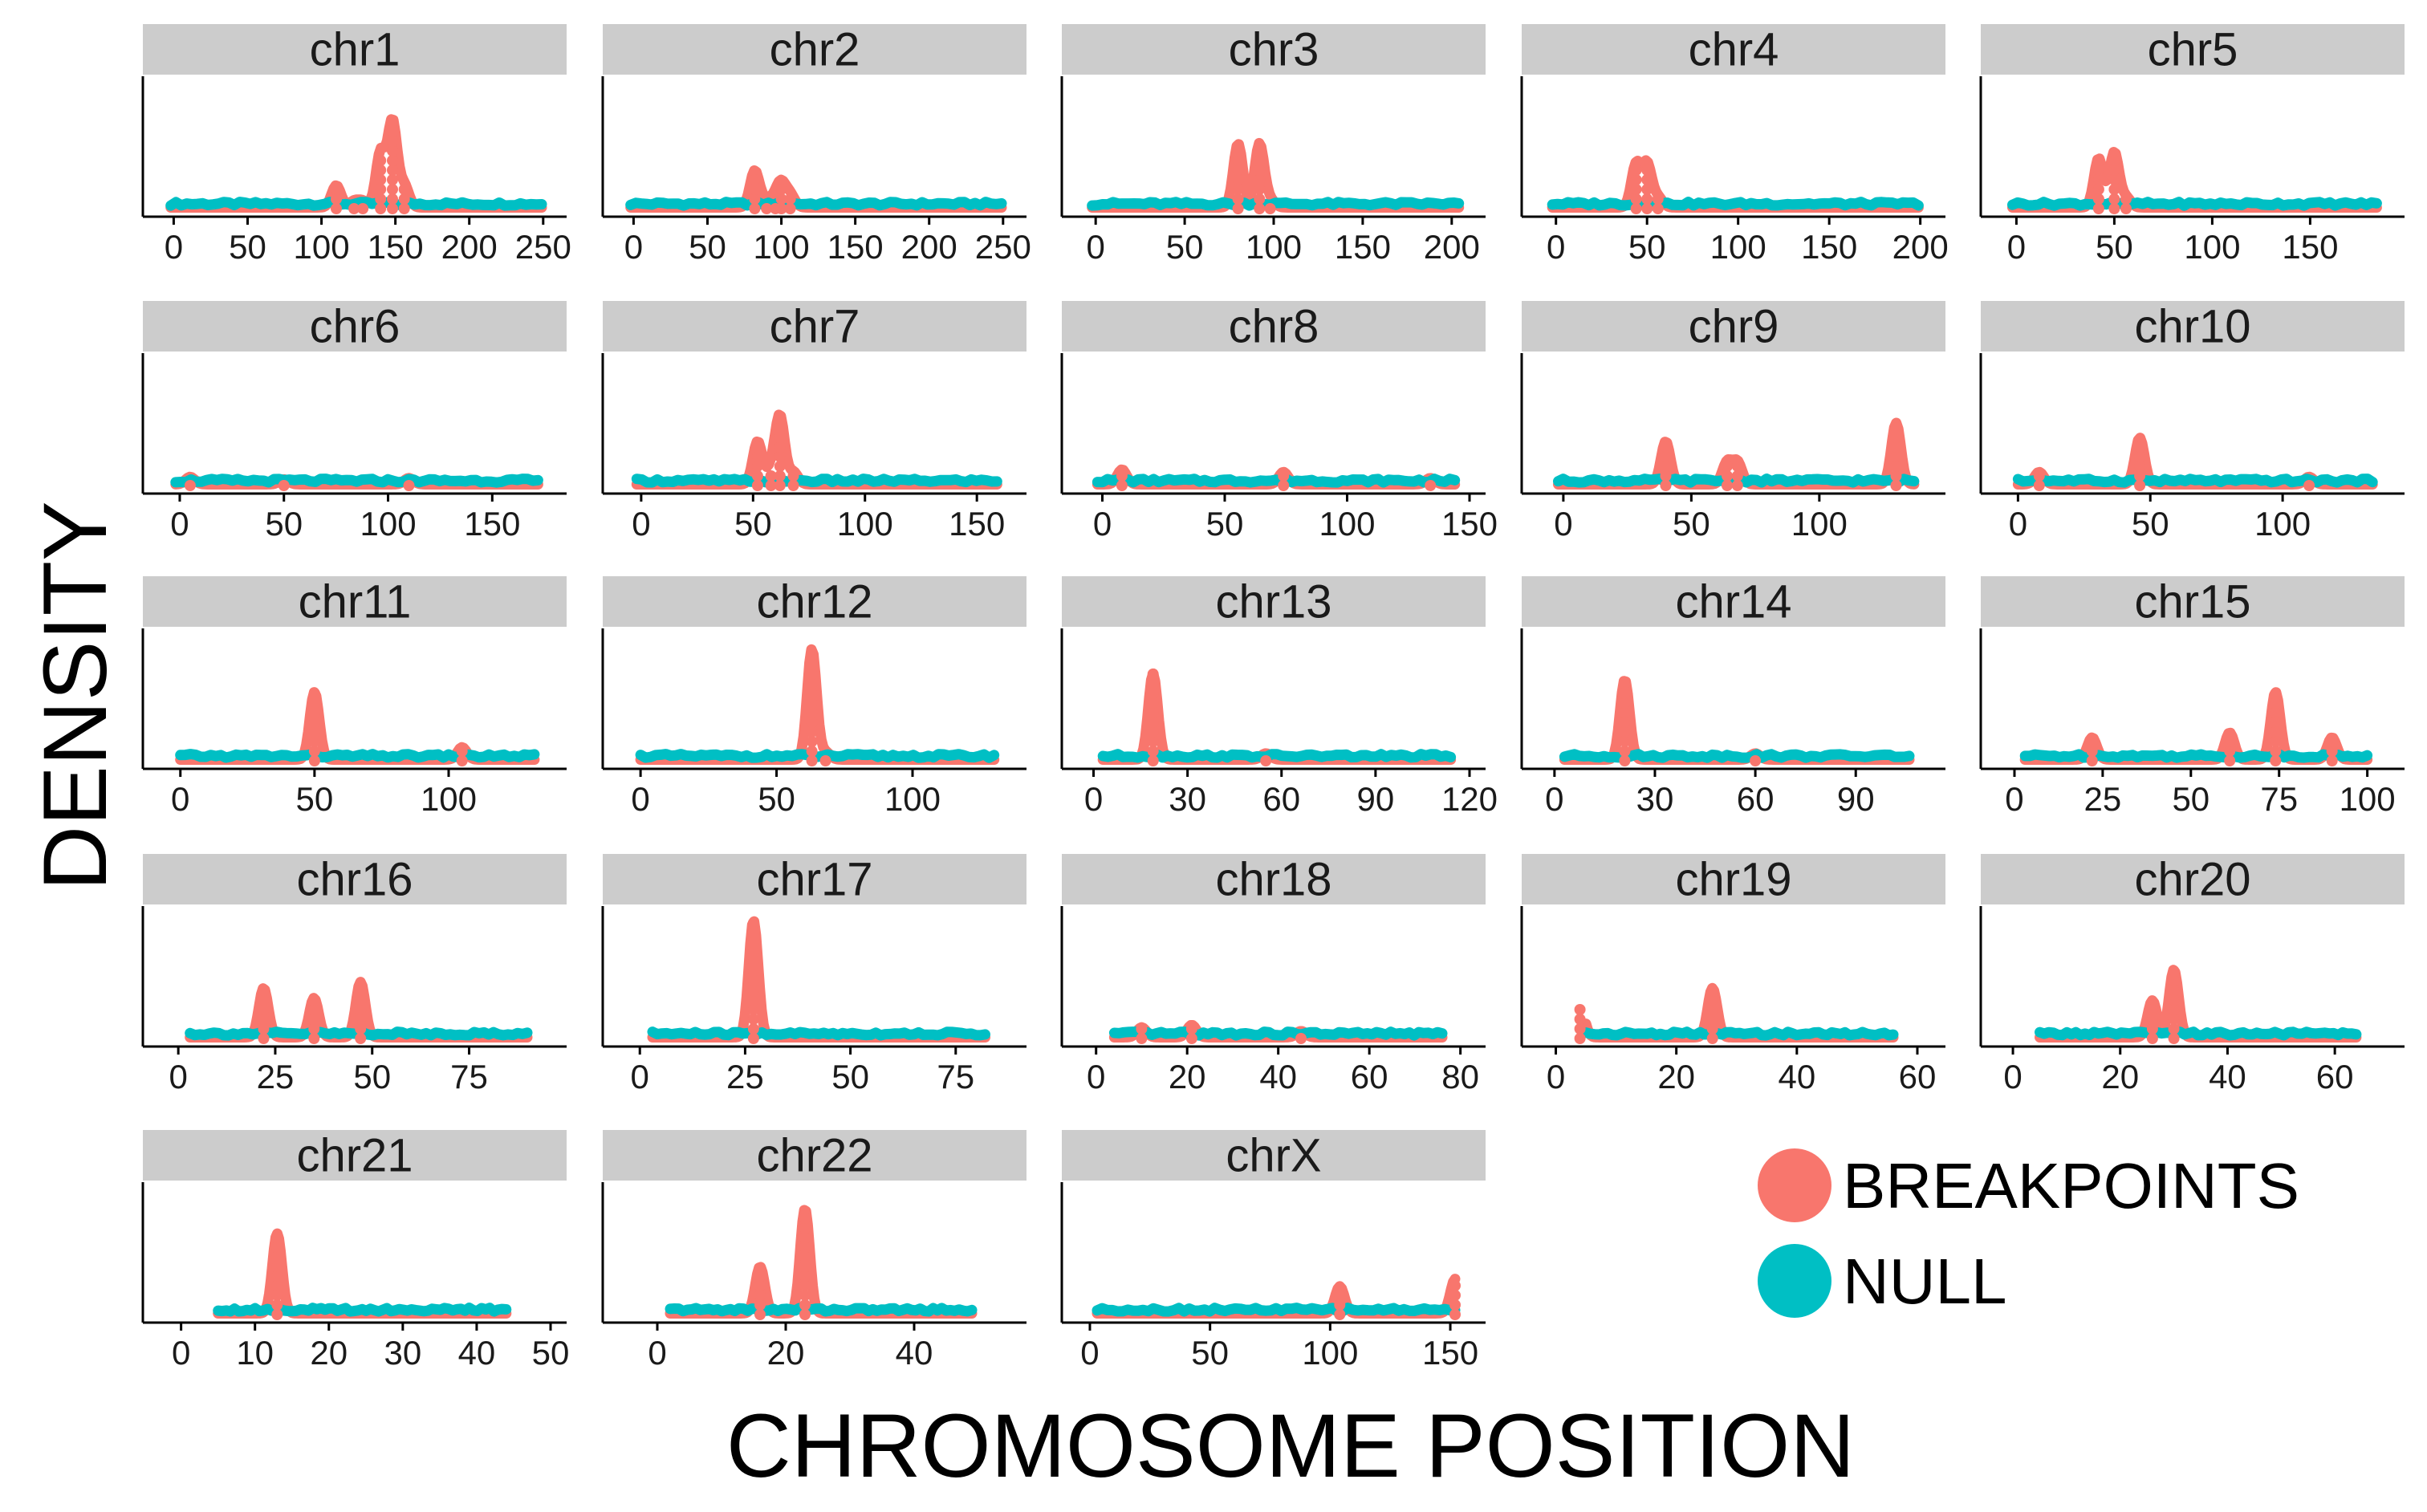 Image resolution: width=2427 pixels, height=1512 pixels. What do you see at coordinates (356, 145) in the screenshot?
I see `facet-chr1: chr1 0 50 100 150 200 250` at bounding box center [356, 145].